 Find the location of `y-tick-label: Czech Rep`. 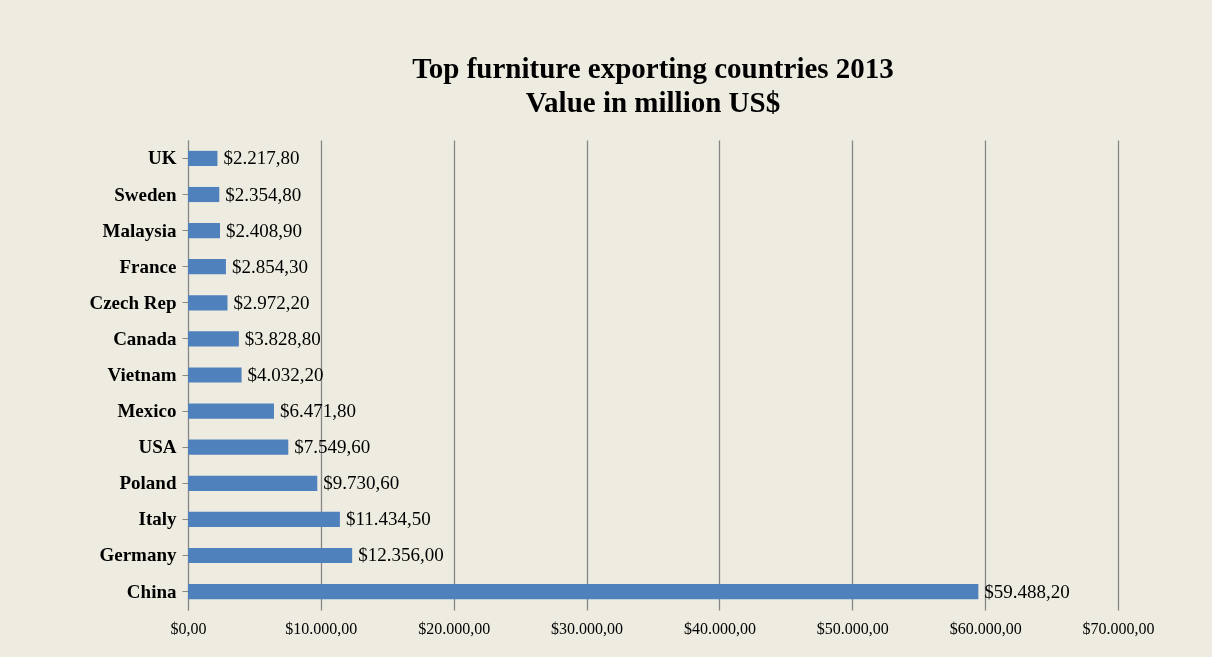

y-tick-label: Czech Rep is located at coordinates (133, 302).